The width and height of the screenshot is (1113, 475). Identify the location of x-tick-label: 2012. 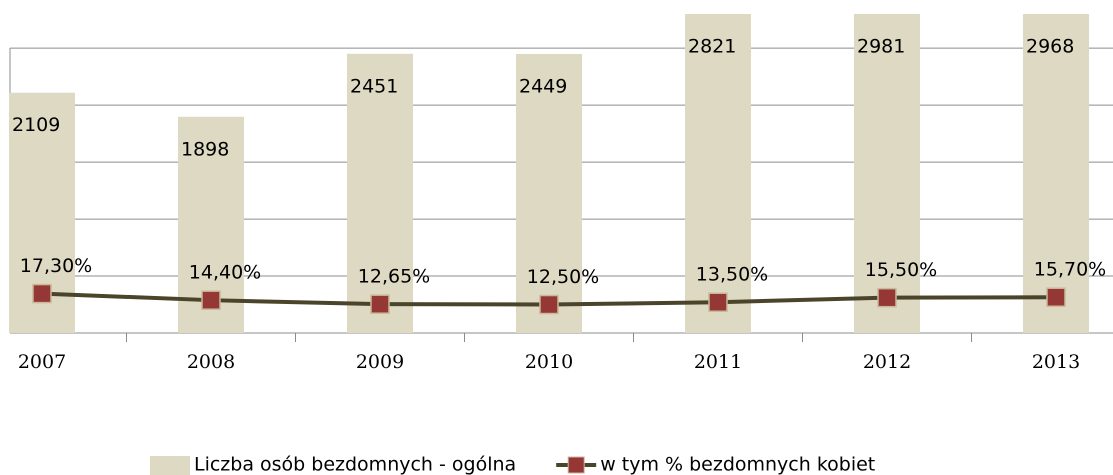
(887, 362).